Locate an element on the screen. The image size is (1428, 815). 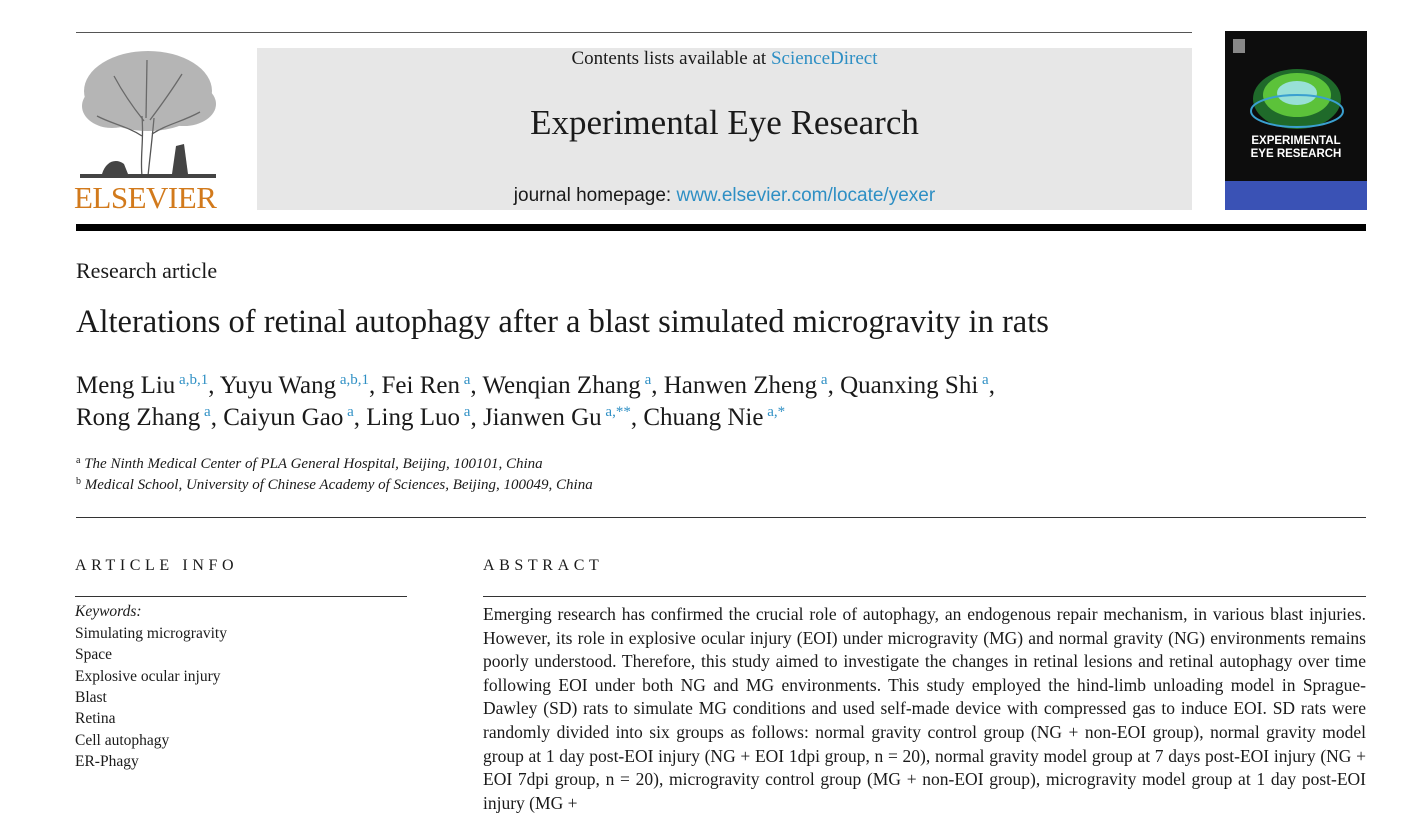
author-name: Wenqian Zhang is located at coordinates (561, 385).